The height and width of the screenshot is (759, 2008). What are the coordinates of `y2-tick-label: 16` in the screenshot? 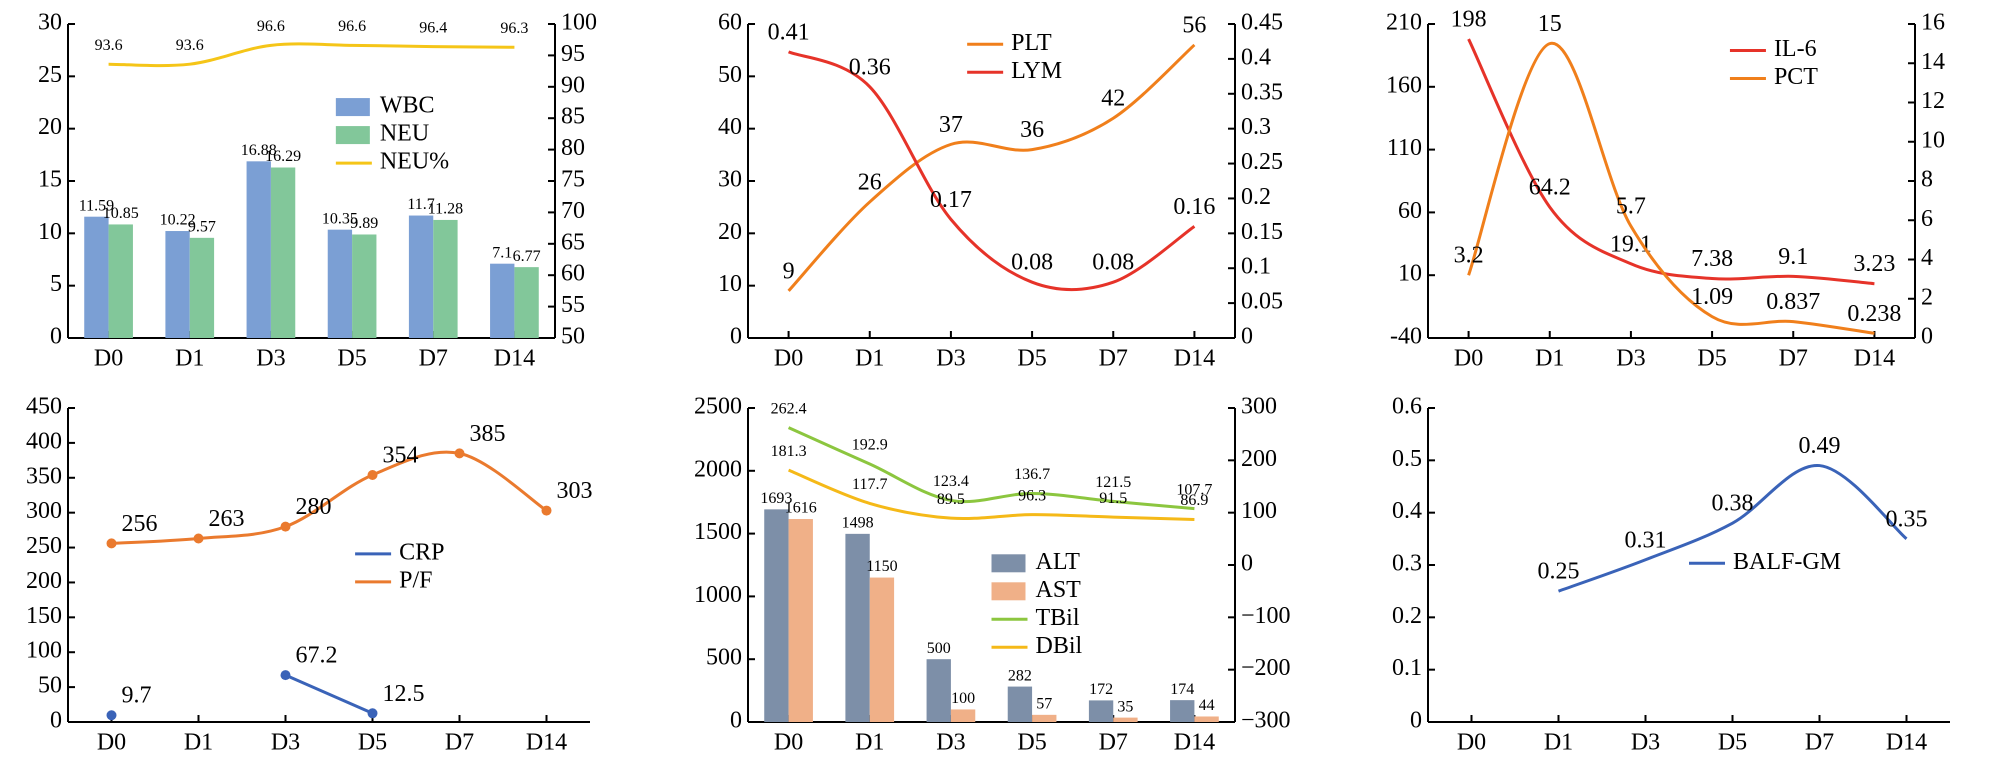 It's located at (1933, 23).